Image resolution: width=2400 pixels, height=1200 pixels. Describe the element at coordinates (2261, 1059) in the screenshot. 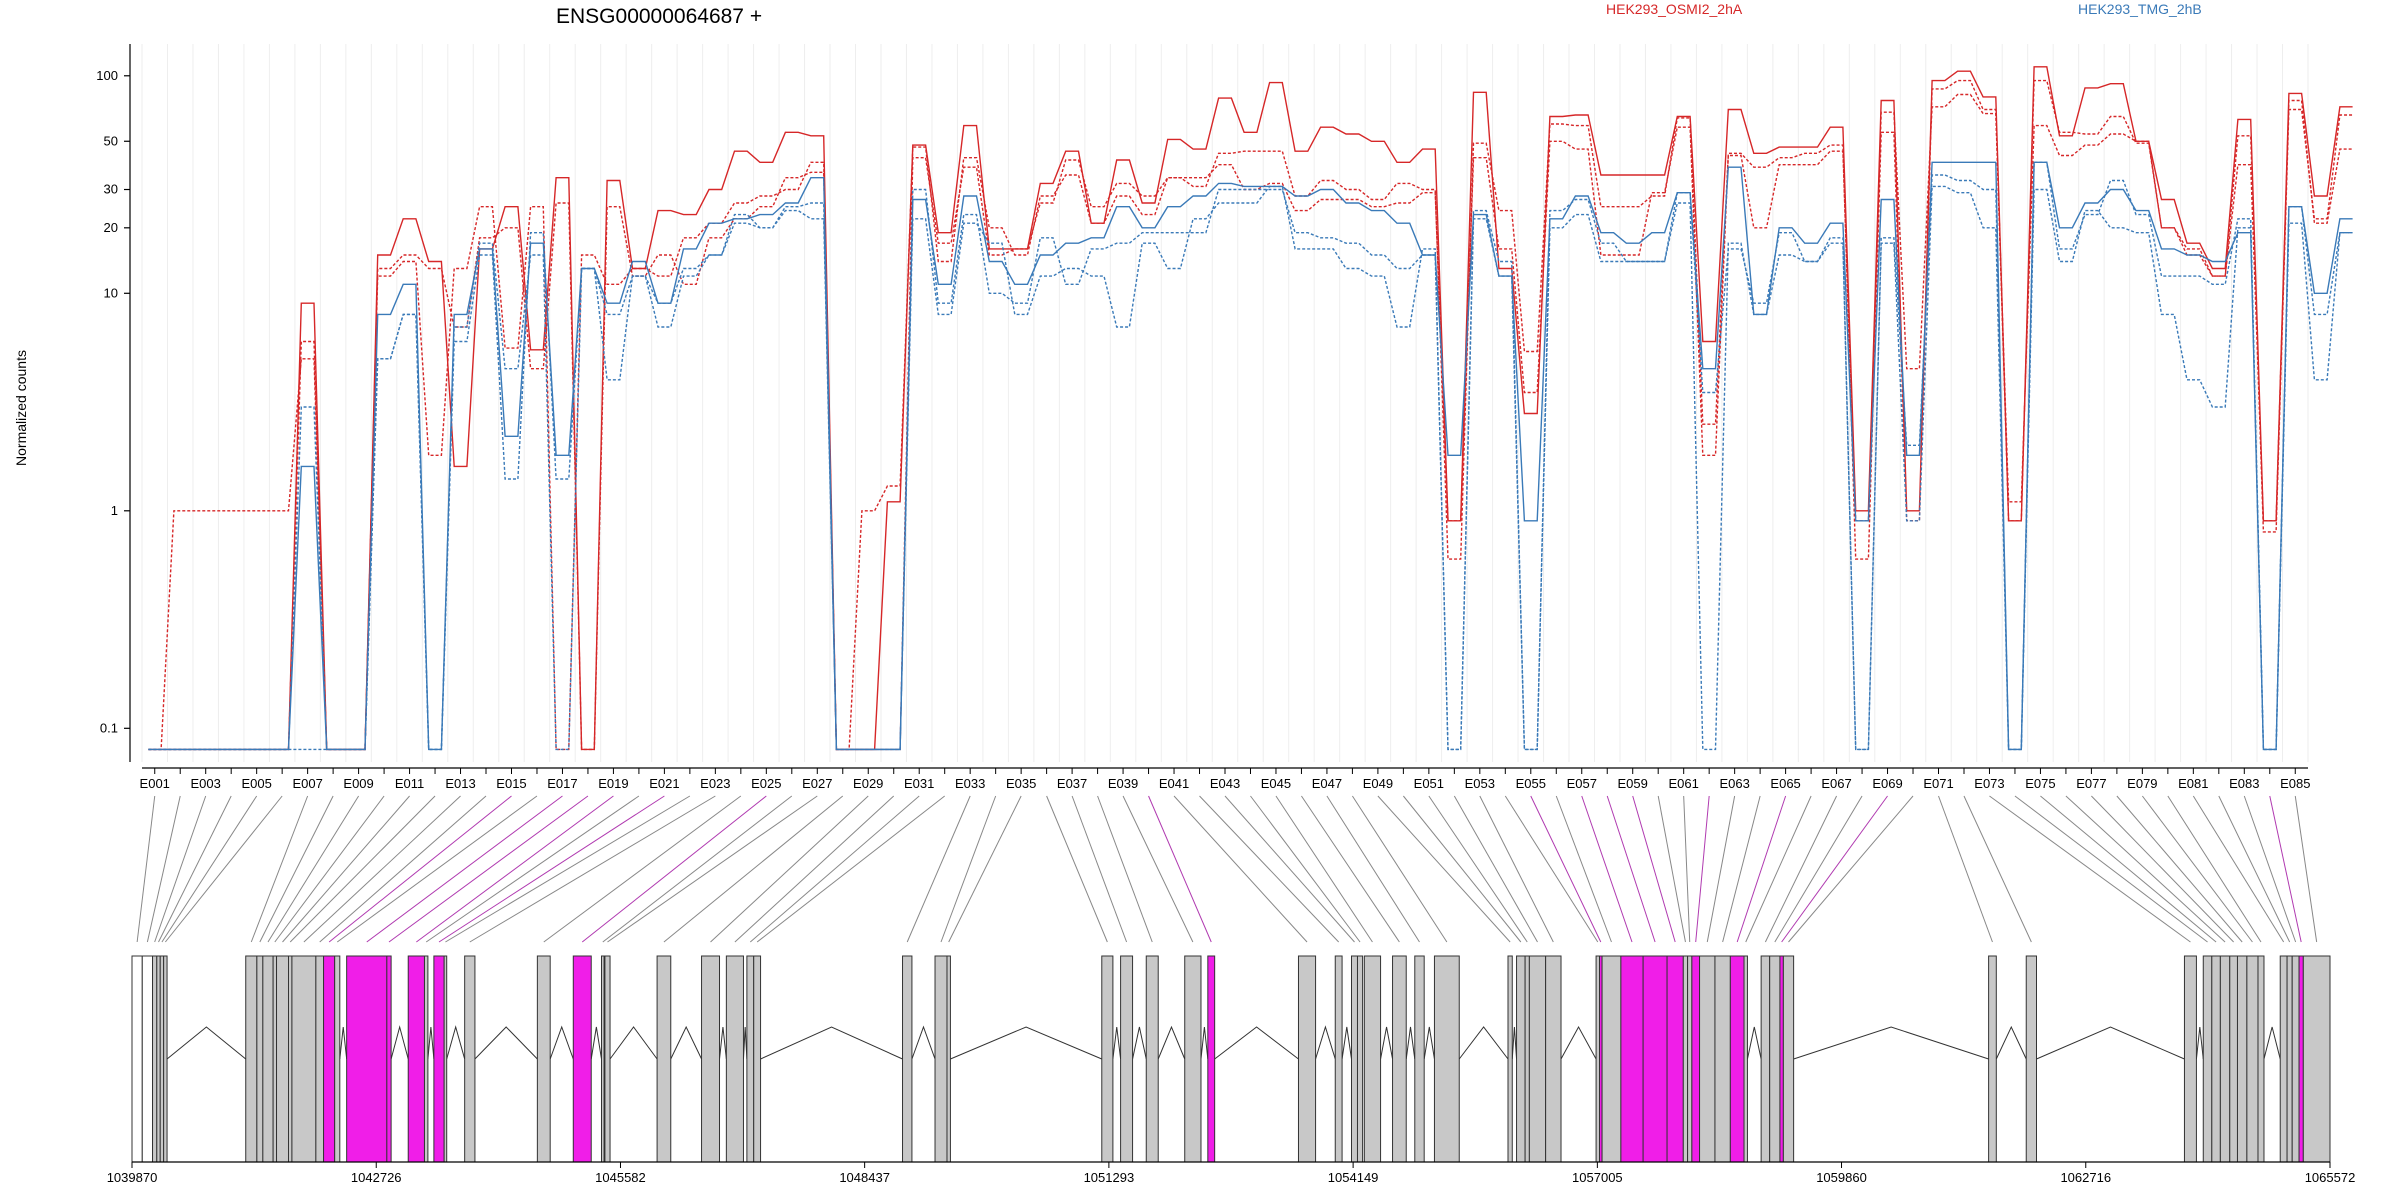

I see `exon-box-E080` at that location.